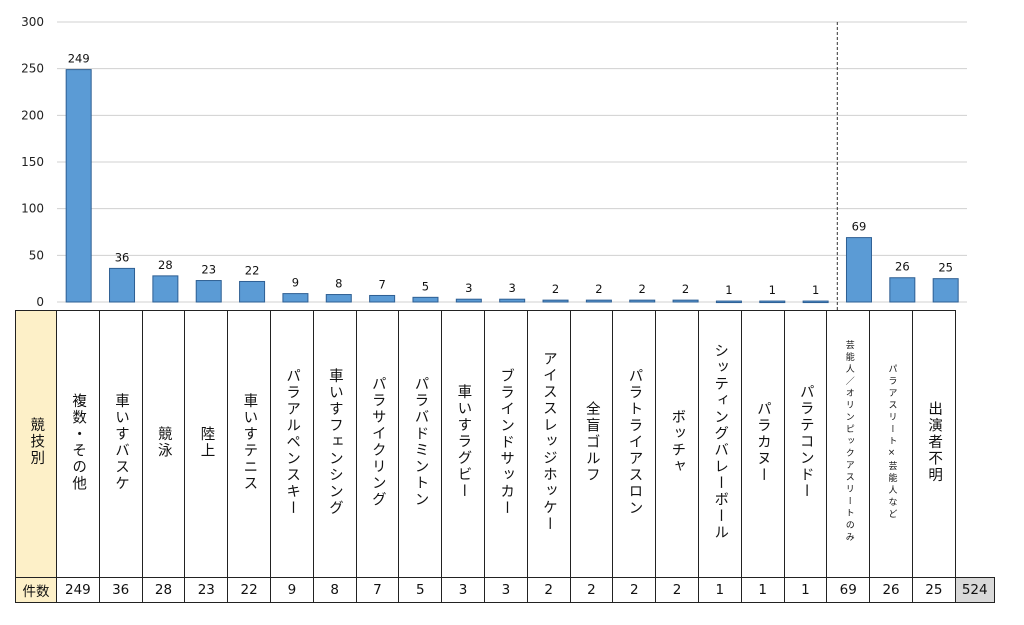  Describe the element at coordinates (420, 590) in the screenshot. I see `count-cell: 5` at that location.